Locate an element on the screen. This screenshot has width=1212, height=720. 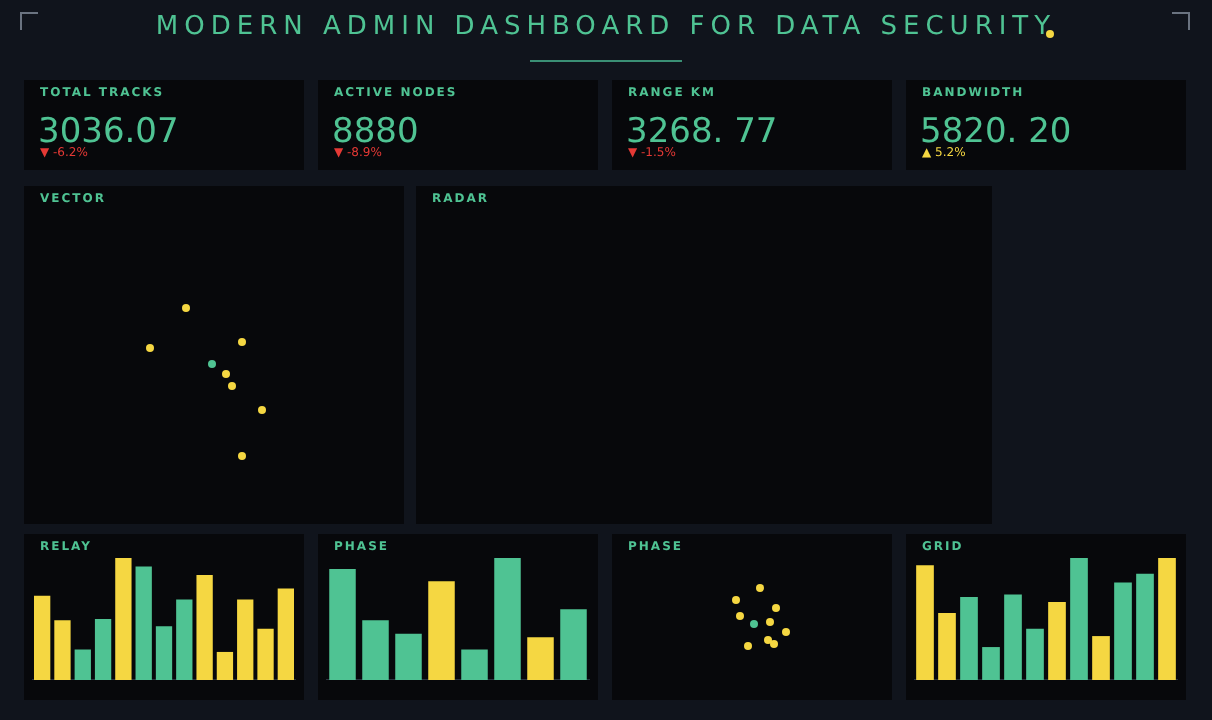
text: MODERN ADMIN DASHBOARD FOR DATA SECURITY is located at coordinates (606, 27).